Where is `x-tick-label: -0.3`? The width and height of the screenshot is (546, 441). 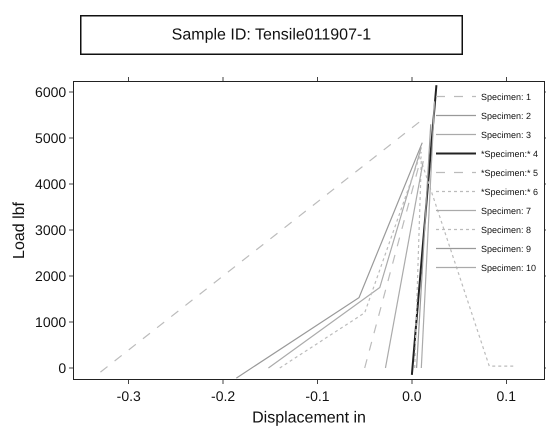 x-tick-label: -0.3 is located at coordinates (129, 396).